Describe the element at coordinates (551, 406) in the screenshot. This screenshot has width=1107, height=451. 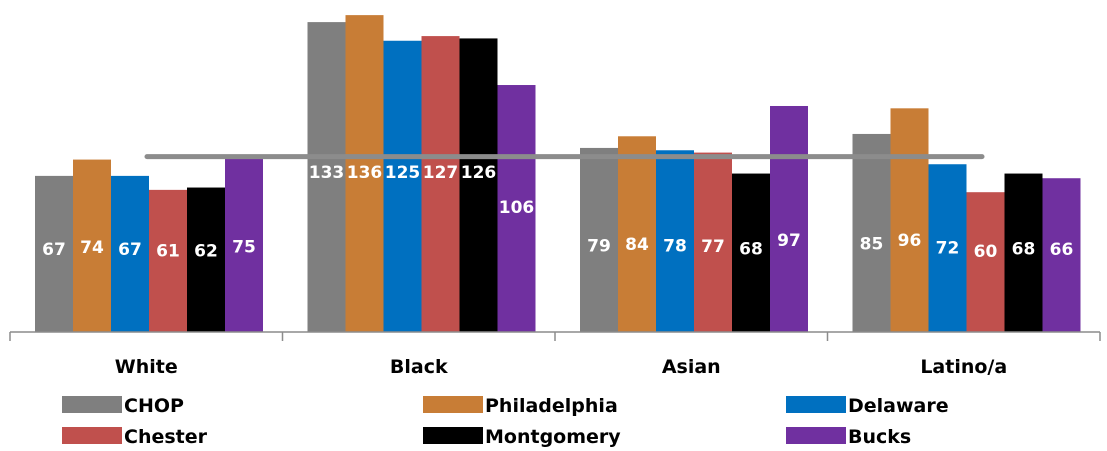
I see `legend-label-philadelphia: Philadelphia` at that location.